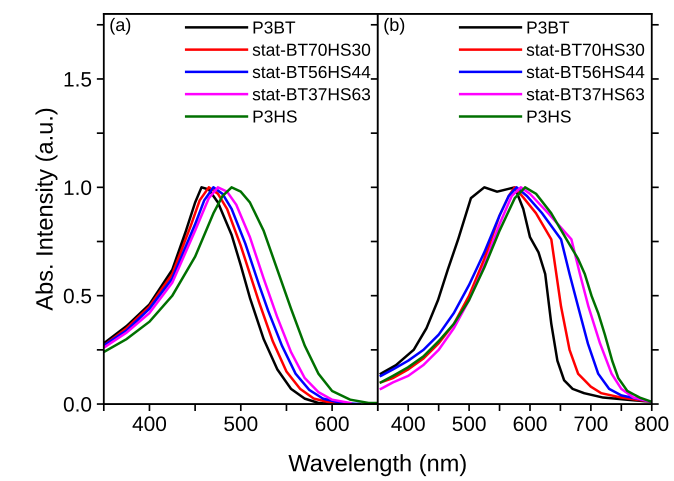 This screenshot has width=674, height=481. Describe the element at coordinates (78, 404) in the screenshot. I see `y-tick-label: 0.0` at that location.